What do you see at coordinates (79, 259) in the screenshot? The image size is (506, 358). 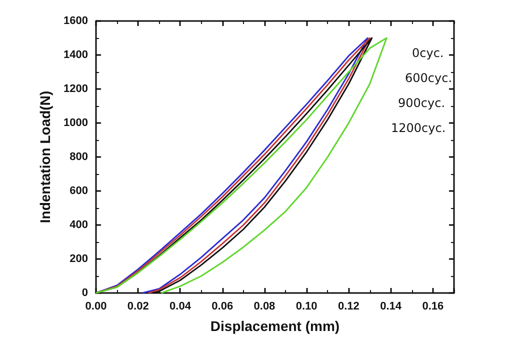 I see `y-tick-label: 200` at bounding box center [79, 259].